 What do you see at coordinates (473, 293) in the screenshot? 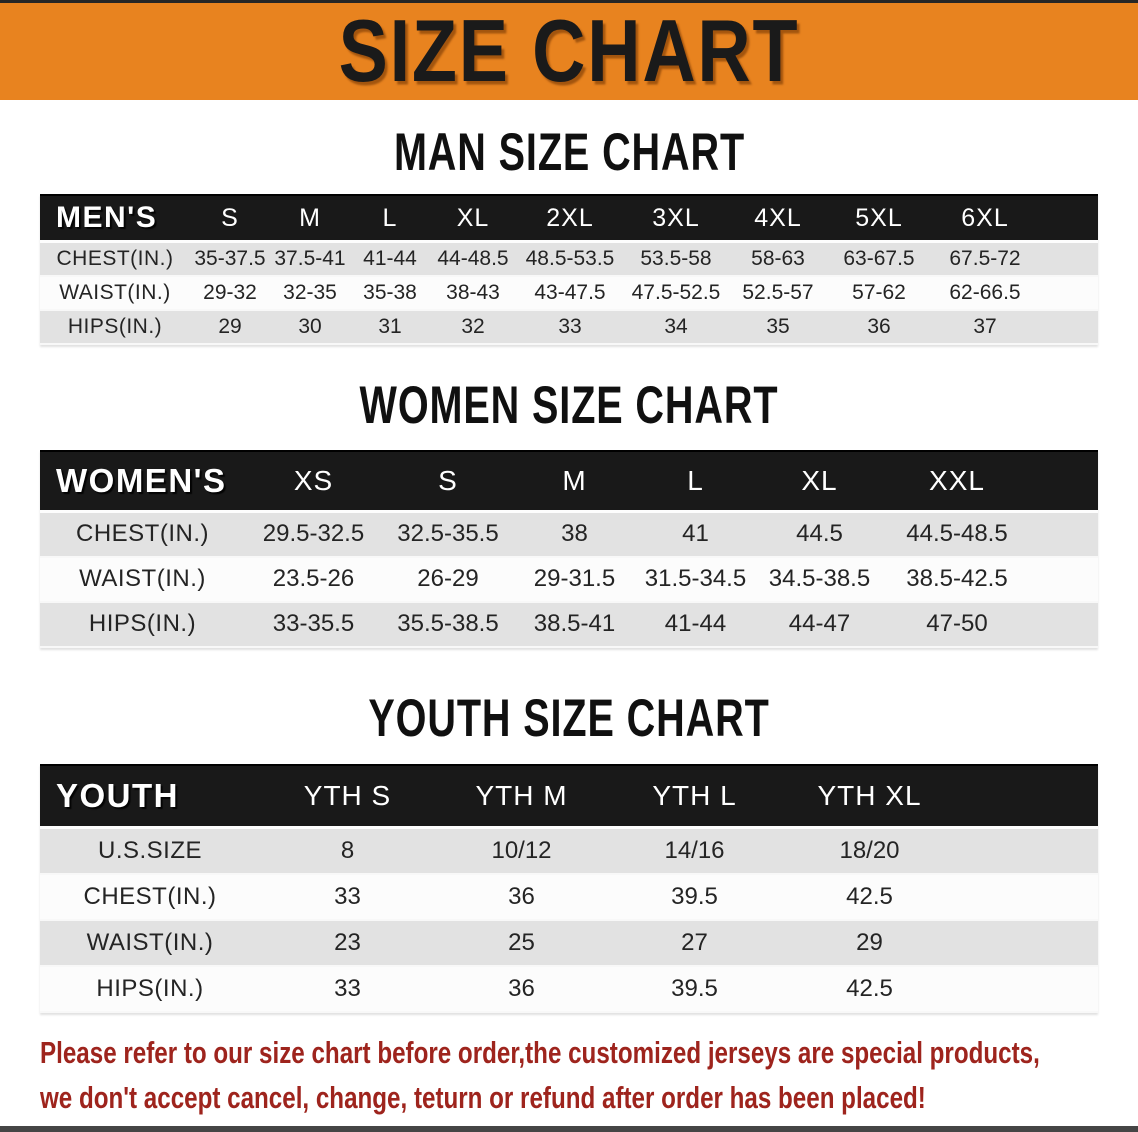
I see `men-cell-1-3: 38-43` at bounding box center [473, 293].